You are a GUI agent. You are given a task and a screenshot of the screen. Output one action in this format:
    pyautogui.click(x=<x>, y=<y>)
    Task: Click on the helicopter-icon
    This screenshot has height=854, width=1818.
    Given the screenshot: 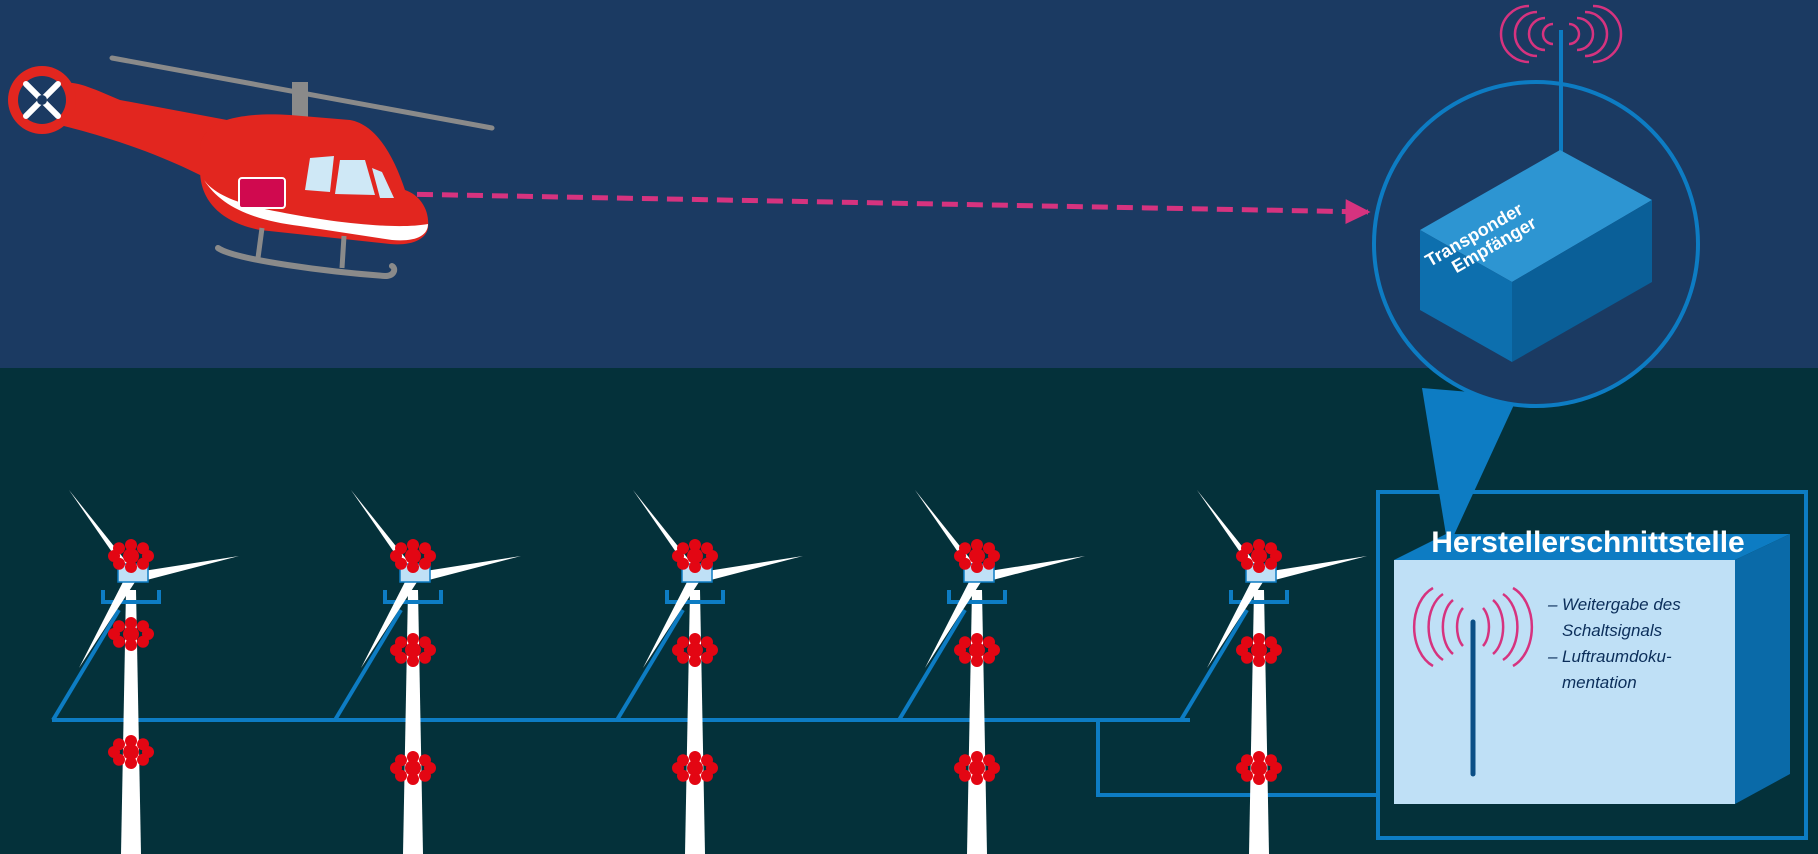 What is the action you would take?
    pyautogui.click(x=251, y=167)
    